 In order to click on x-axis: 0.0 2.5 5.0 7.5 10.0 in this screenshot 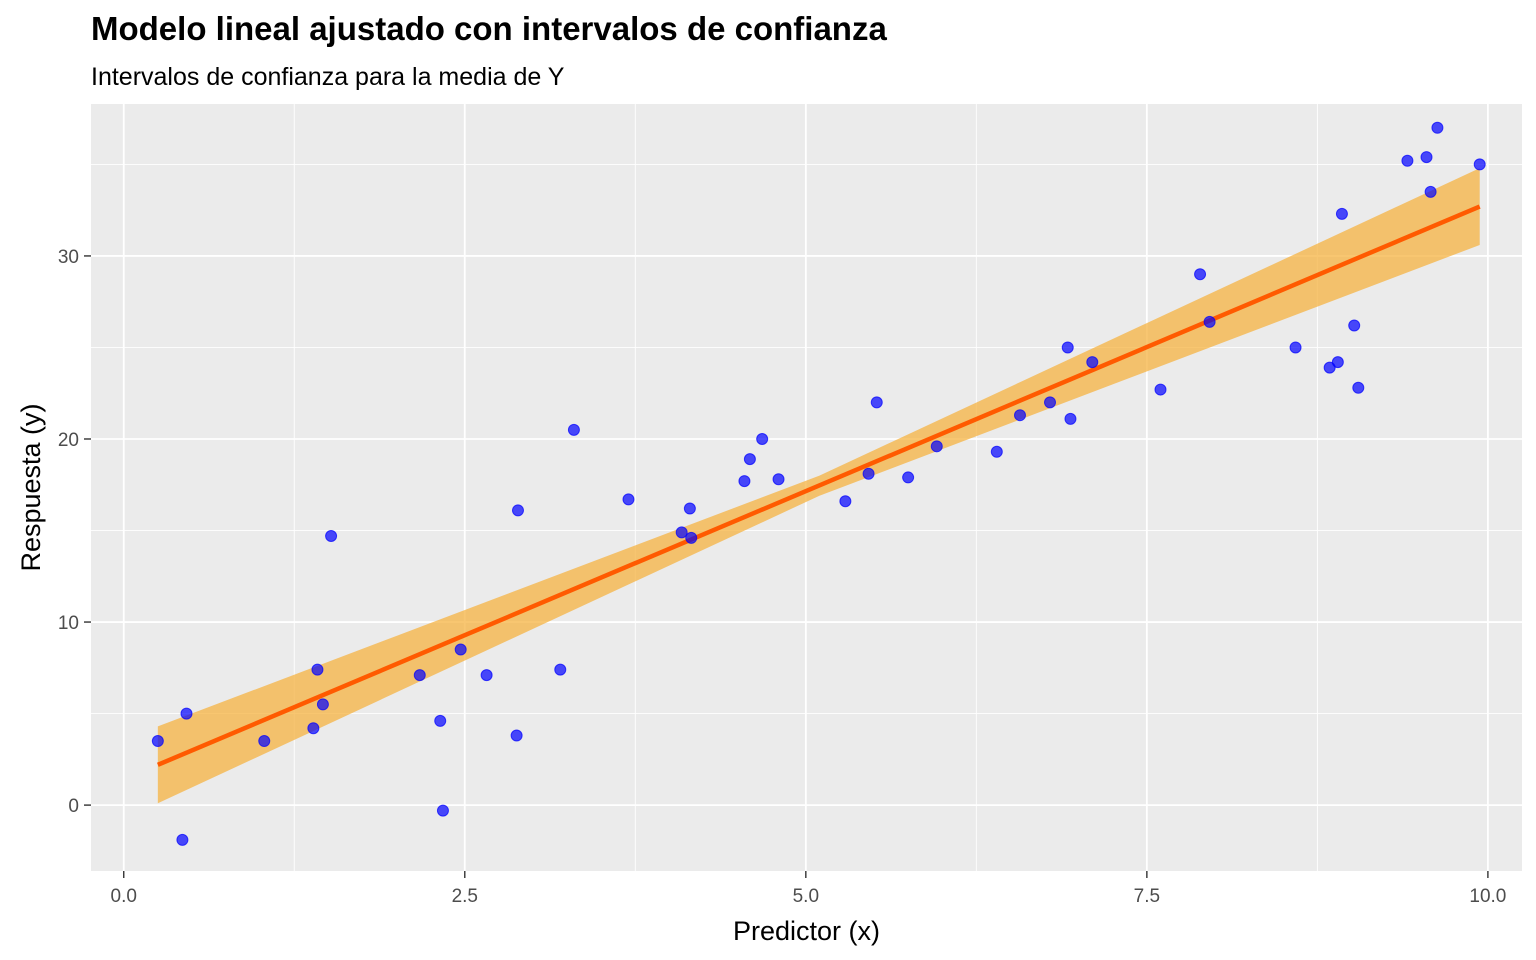, I will do `click(808, 889)`.